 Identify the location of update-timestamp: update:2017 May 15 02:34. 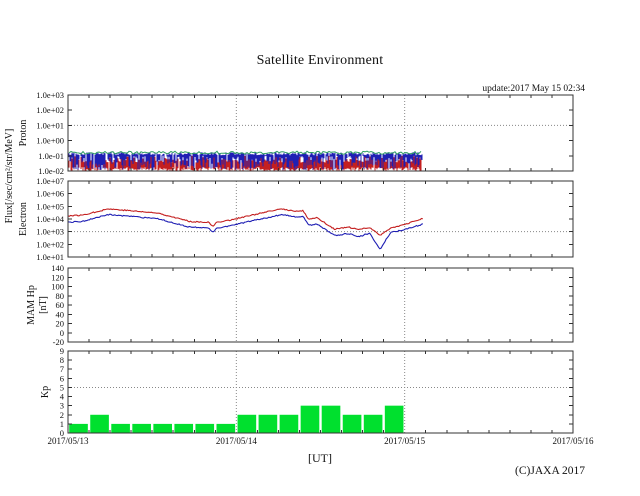
(533, 89).